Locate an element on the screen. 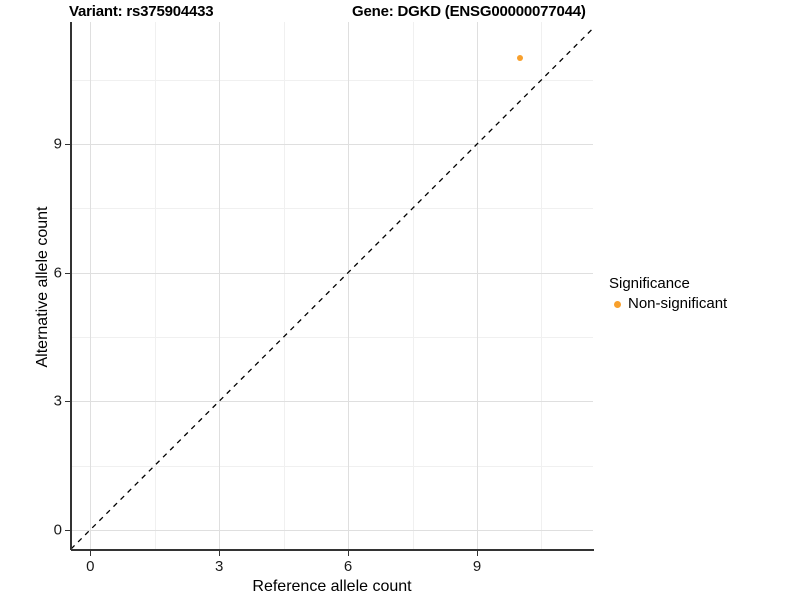 The height and width of the screenshot is (600, 800). x-axis-tick-label: 0 is located at coordinates (90, 566).